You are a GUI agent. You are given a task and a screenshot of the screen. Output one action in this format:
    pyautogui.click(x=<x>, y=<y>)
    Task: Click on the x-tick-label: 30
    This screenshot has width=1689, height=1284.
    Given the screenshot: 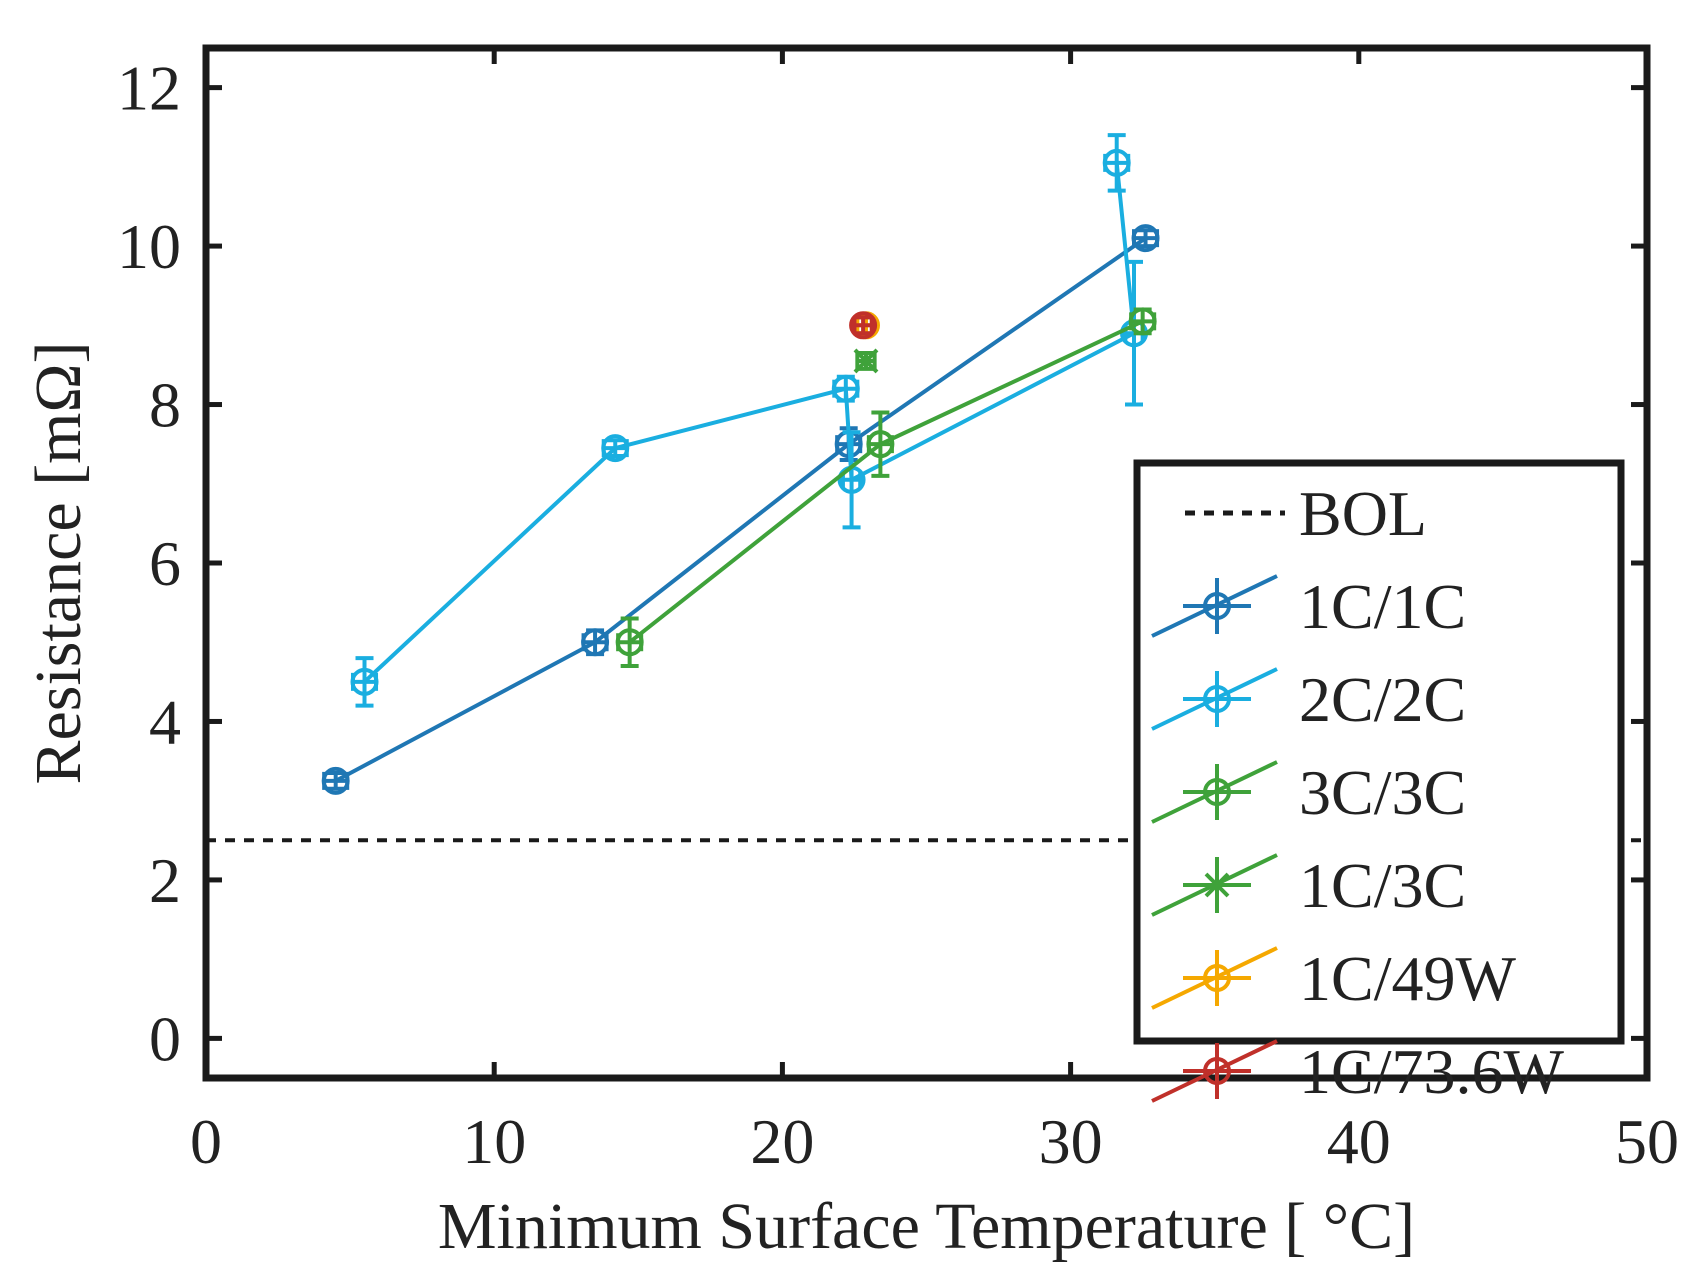 What is the action you would take?
    pyautogui.click(x=1071, y=1141)
    